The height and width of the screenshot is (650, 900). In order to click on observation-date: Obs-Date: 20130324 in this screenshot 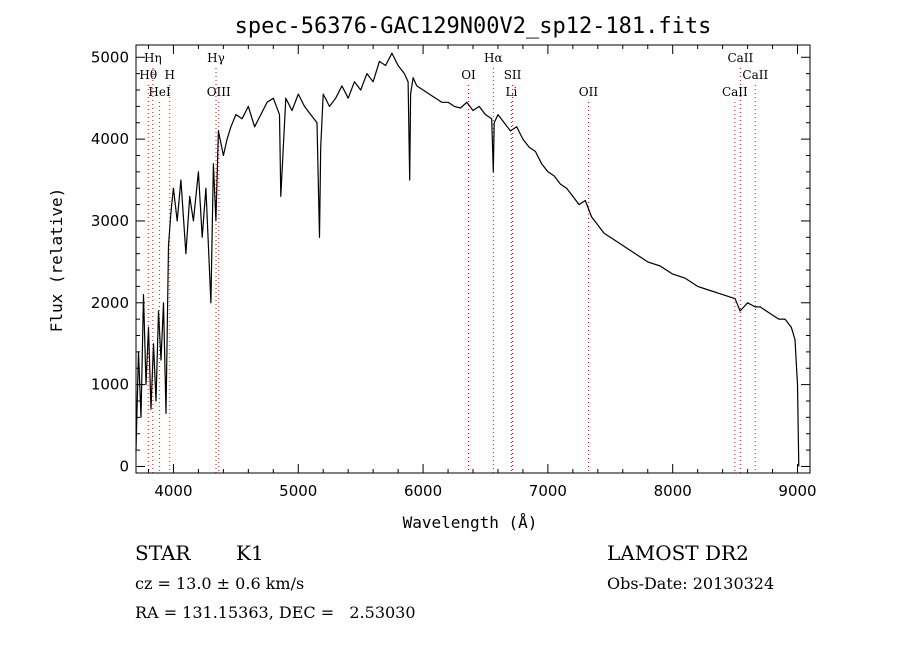, I will do `click(691, 583)`.